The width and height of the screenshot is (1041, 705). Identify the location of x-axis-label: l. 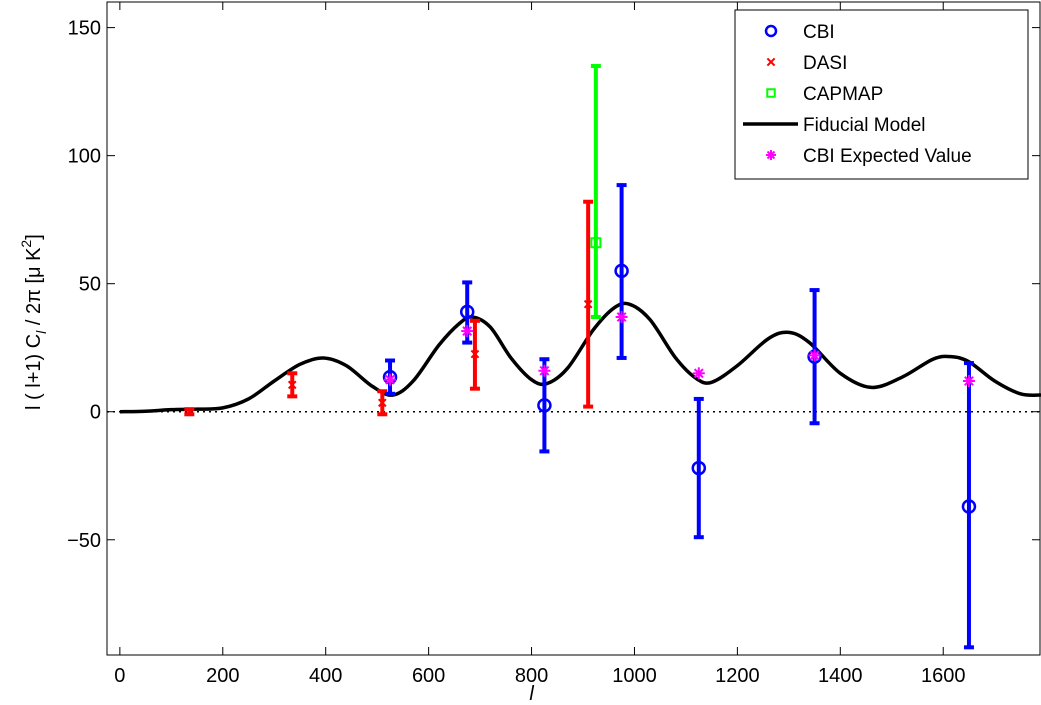
(531, 694).